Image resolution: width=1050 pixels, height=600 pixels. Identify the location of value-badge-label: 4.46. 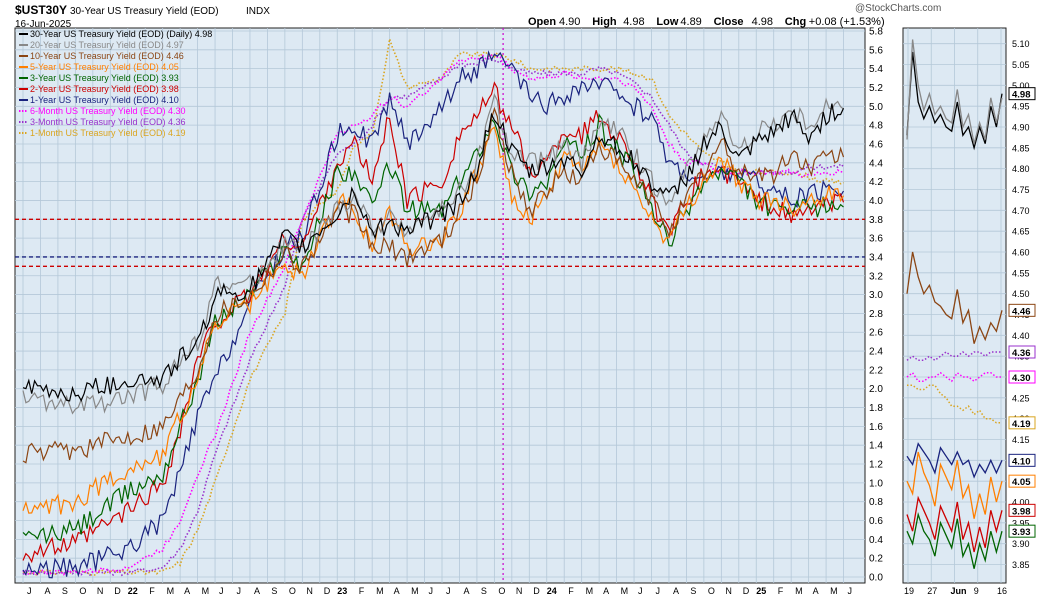
(1021, 311).